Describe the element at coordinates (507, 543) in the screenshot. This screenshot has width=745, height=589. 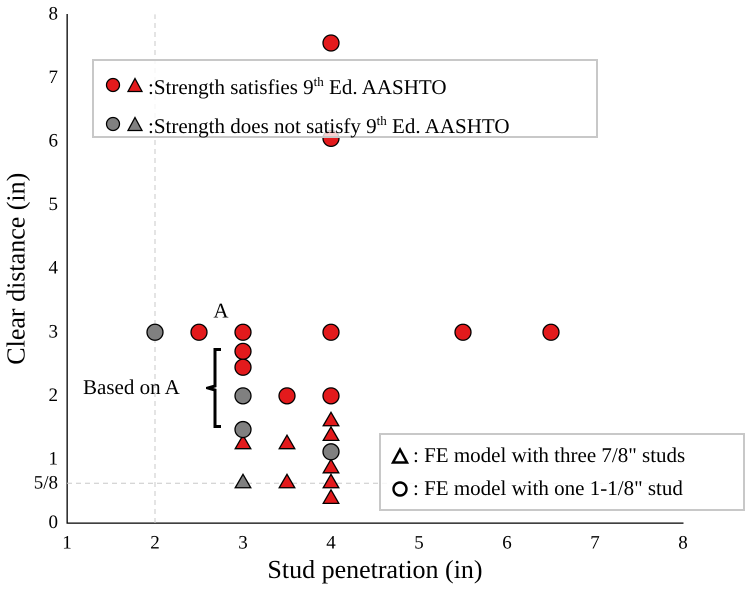
I see `x-tick-label: 6` at that location.